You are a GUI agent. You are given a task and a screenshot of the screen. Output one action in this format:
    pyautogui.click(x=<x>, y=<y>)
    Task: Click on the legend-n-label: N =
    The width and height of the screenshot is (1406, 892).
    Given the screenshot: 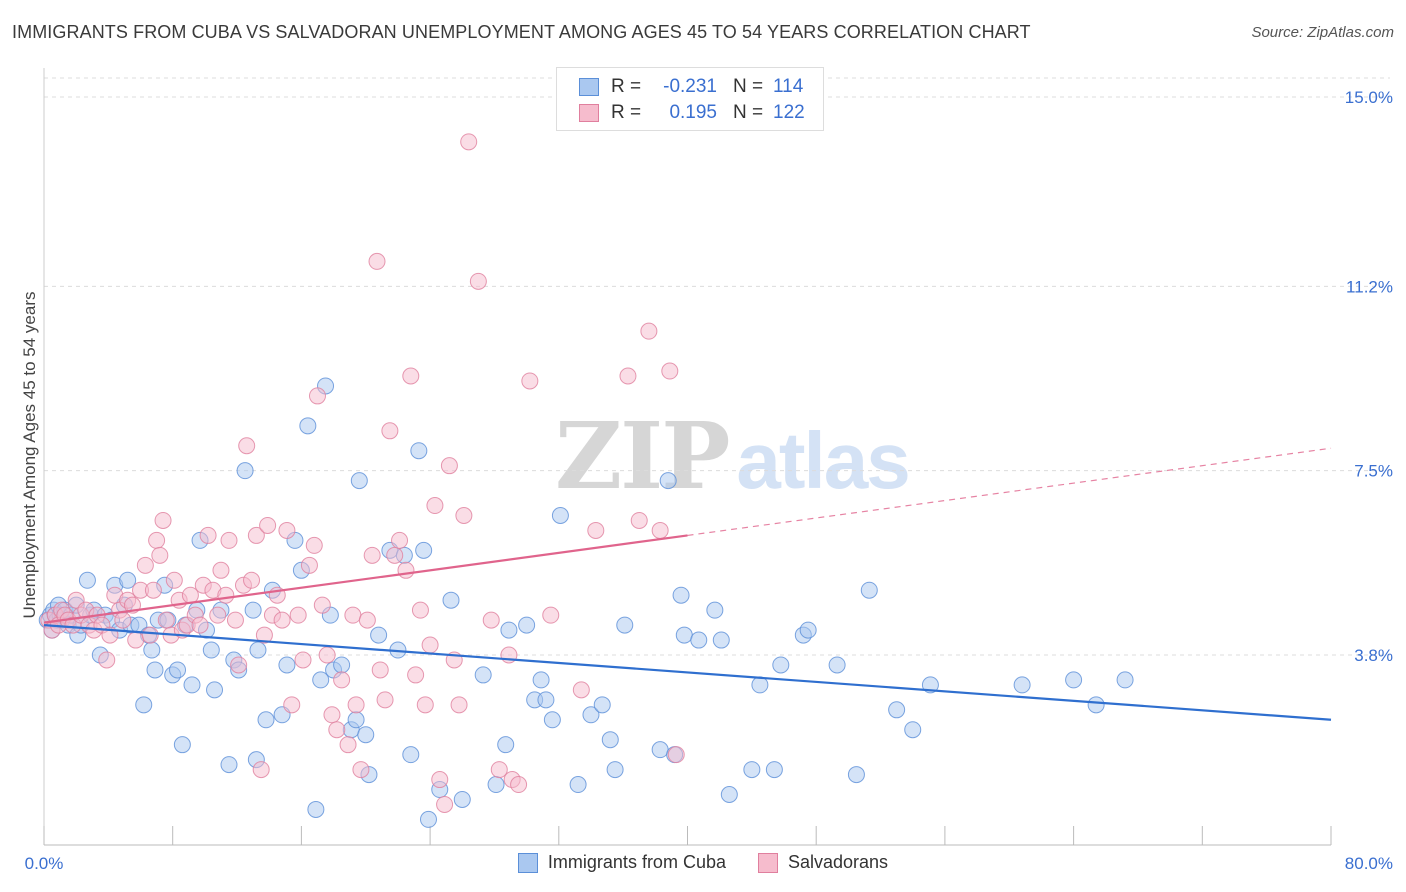 What is the action you would take?
    pyautogui.click(x=748, y=112)
    